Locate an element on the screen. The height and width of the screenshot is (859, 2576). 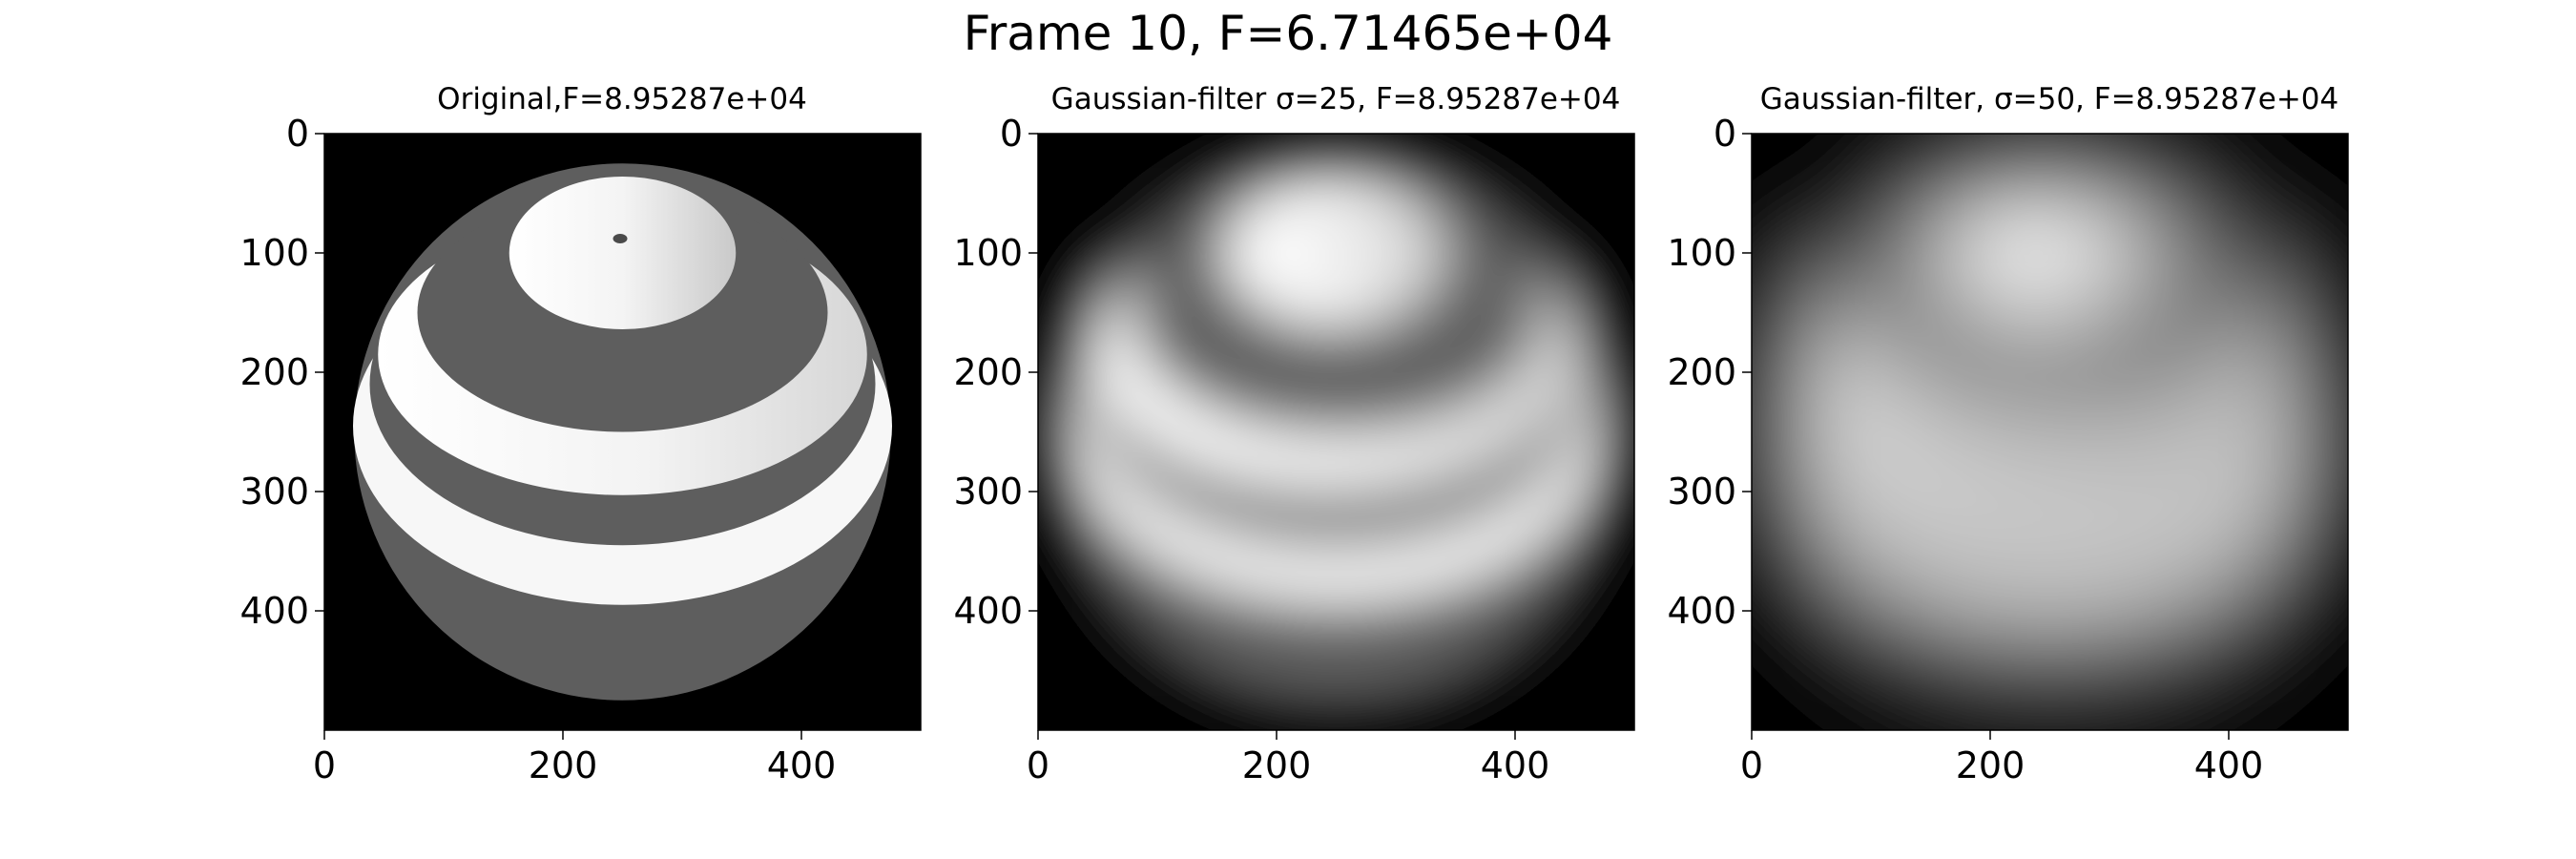
panel-title: Original,F=8.95287e+04 is located at coordinates (622, 99).